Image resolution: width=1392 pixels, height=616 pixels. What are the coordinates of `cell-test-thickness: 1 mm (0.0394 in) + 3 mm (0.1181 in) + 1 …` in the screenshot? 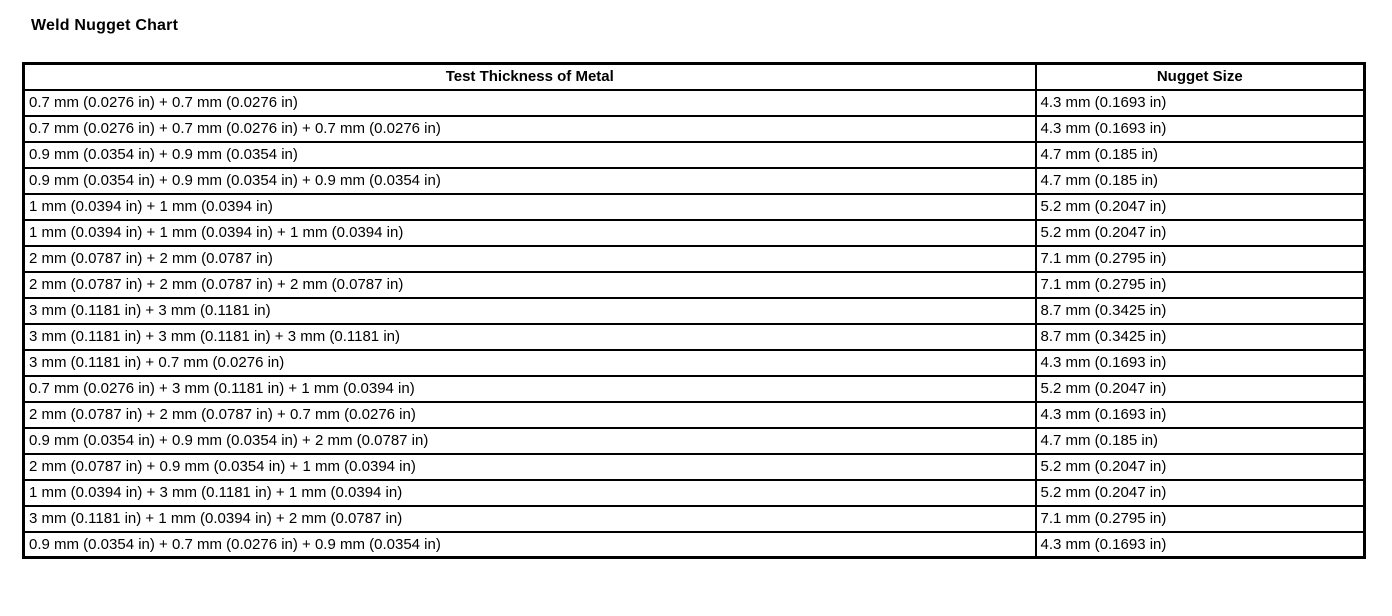 It's located at (529, 492).